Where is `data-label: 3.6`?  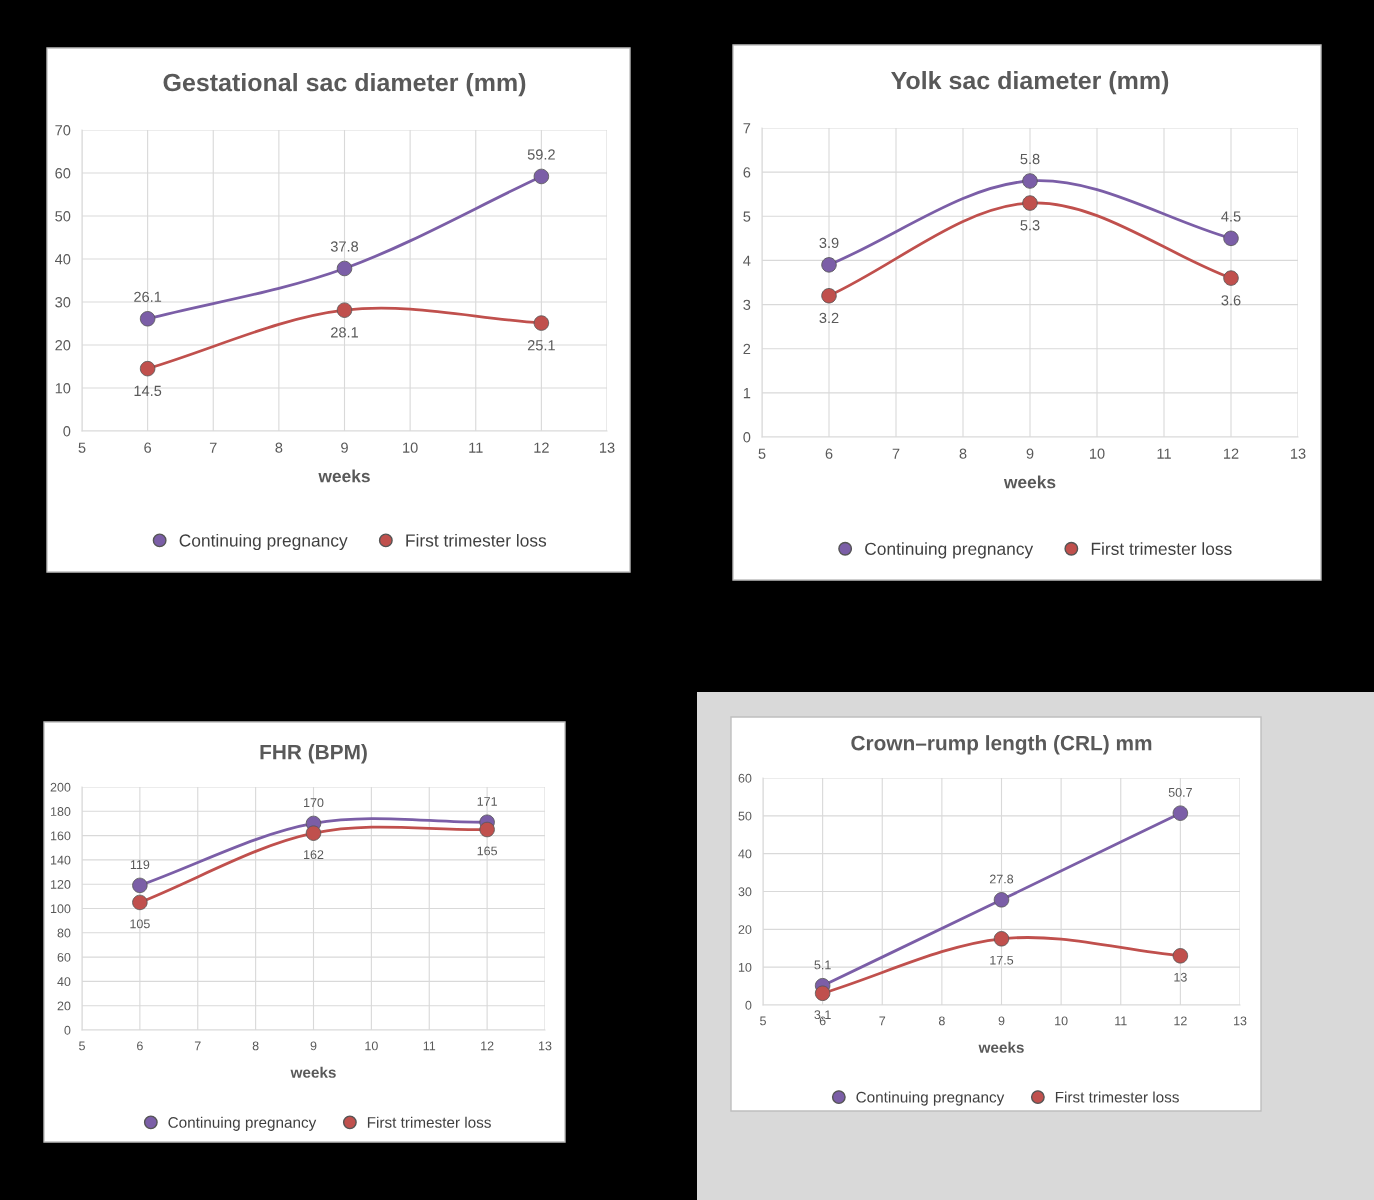 data-label: 3.6 is located at coordinates (1231, 300).